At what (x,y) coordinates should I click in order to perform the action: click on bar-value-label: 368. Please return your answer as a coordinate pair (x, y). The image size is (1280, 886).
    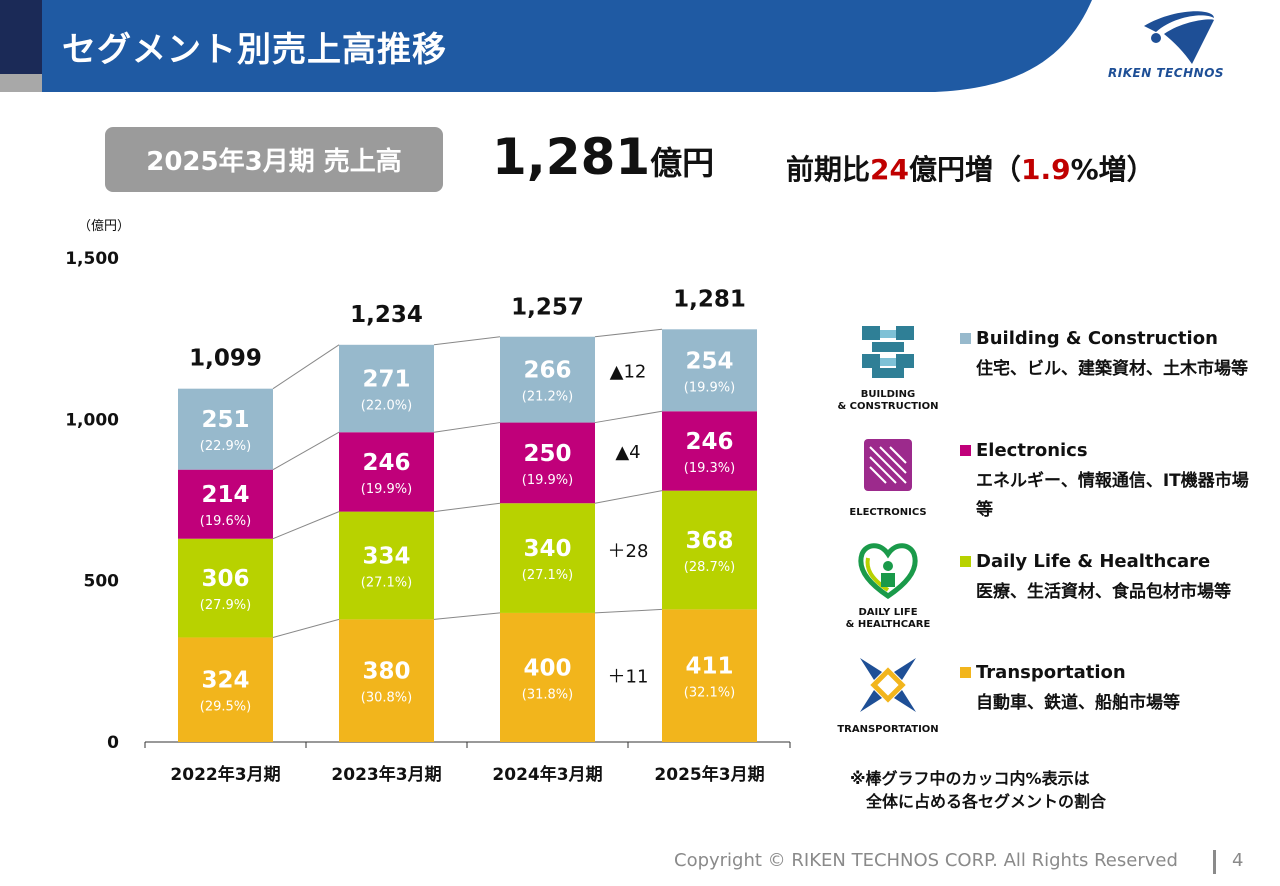
    Looking at the image, I should click on (709, 541).